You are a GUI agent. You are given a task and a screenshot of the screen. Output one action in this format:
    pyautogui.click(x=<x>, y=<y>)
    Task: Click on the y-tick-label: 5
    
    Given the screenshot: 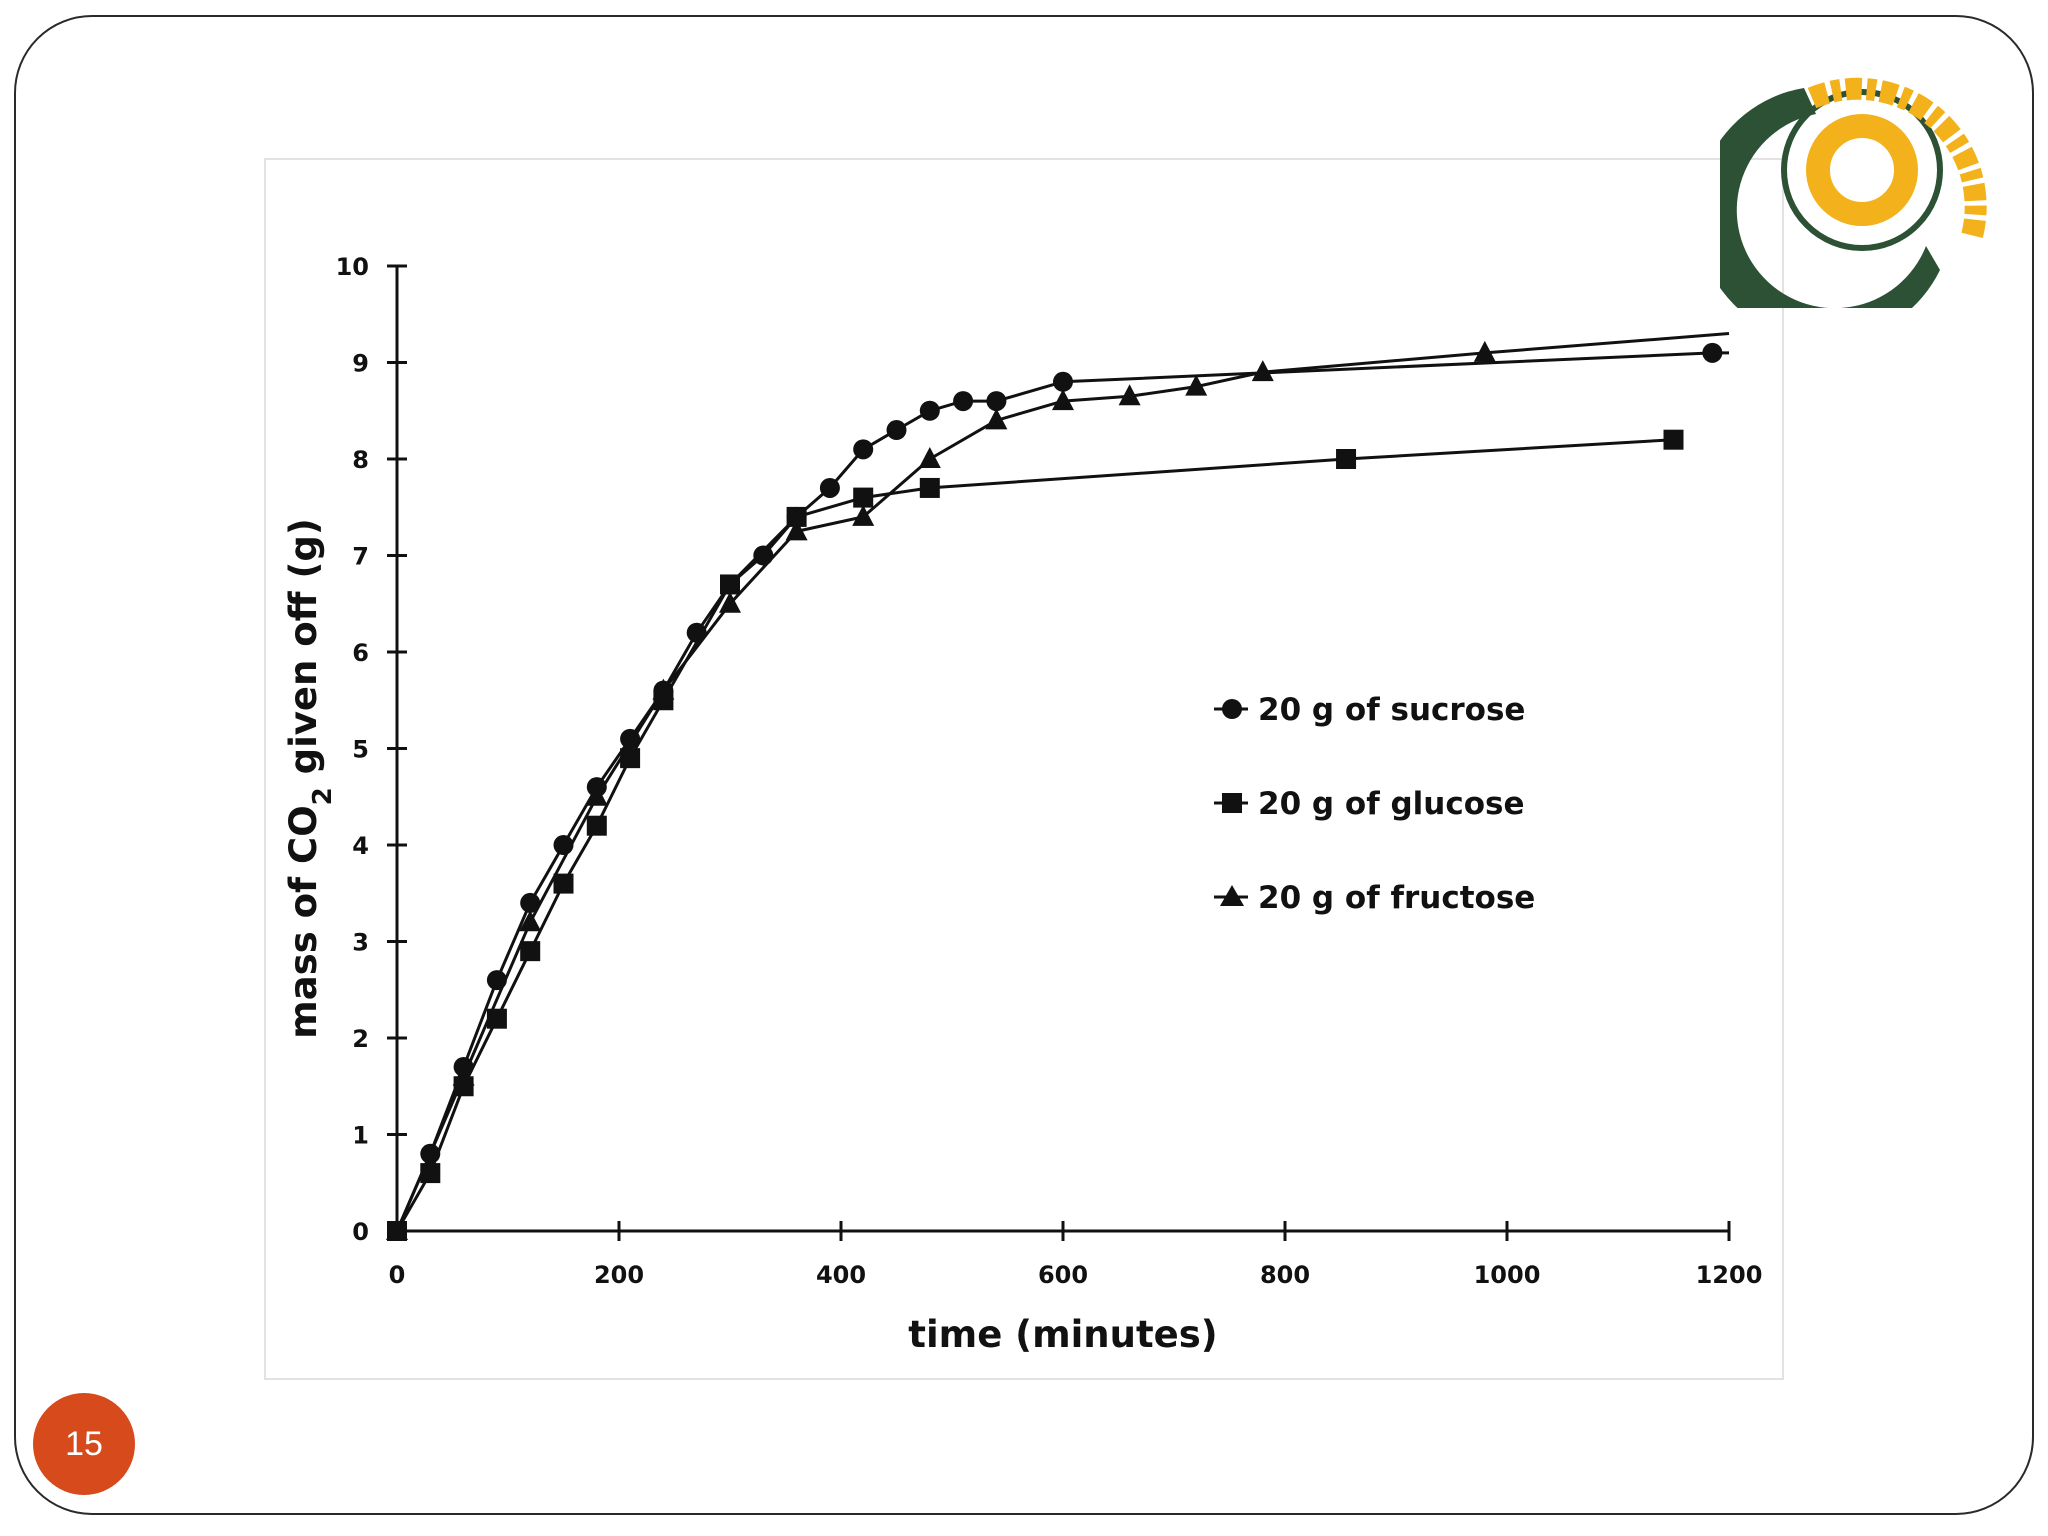 What is the action you would take?
    pyautogui.click(x=360, y=750)
    